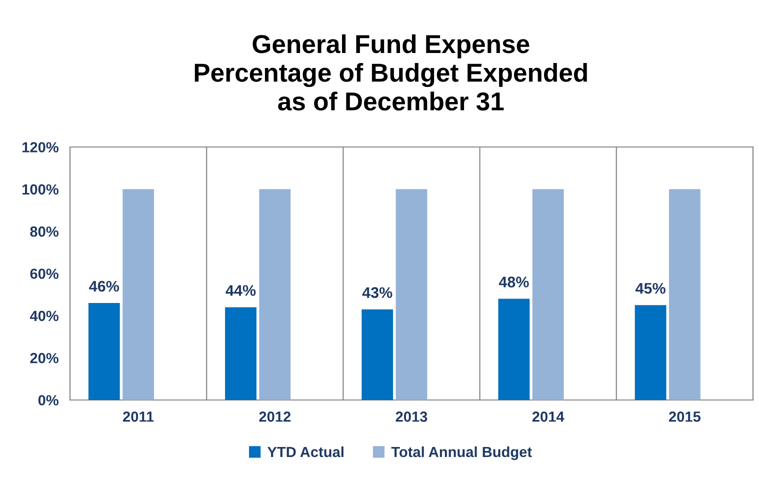  What do you see at coordinates (684, 416) in the screenshot?
I see `x-tick-label: 2015` at bounding box center [684, 416].